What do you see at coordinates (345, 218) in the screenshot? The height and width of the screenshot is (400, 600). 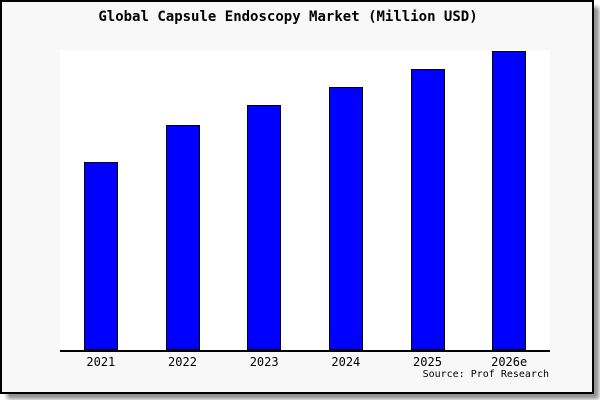 I see `bar-2024` at bounding box center [345, 218].